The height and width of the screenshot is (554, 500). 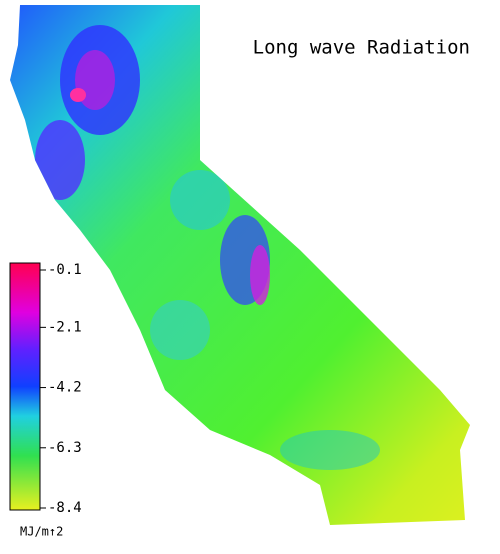 What do you see at coordinates (25, 386) in the screenshot?
I see `colorbar` at bounding box center [25, 386].